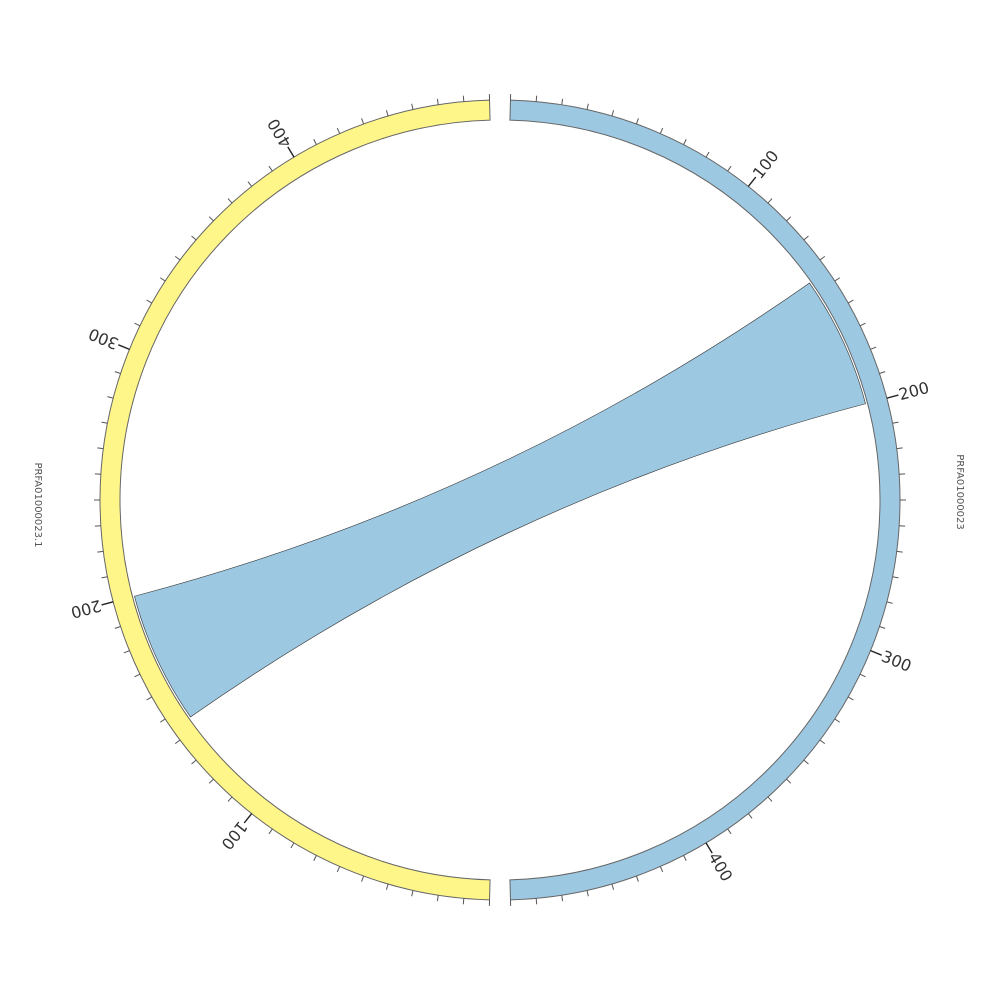  I want to click on tick-label-prfa01000023-1: 200, so click(86, 609).